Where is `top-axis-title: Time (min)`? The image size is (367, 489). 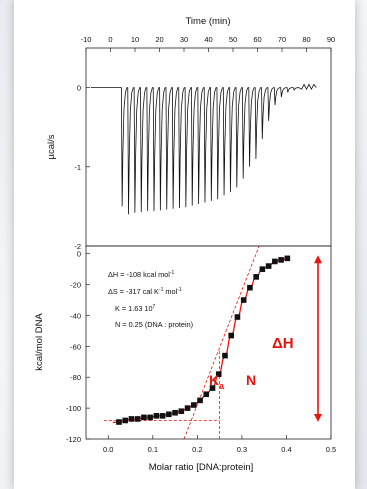 top-axis-title: Time (min) is located at coordinates (207, 21).